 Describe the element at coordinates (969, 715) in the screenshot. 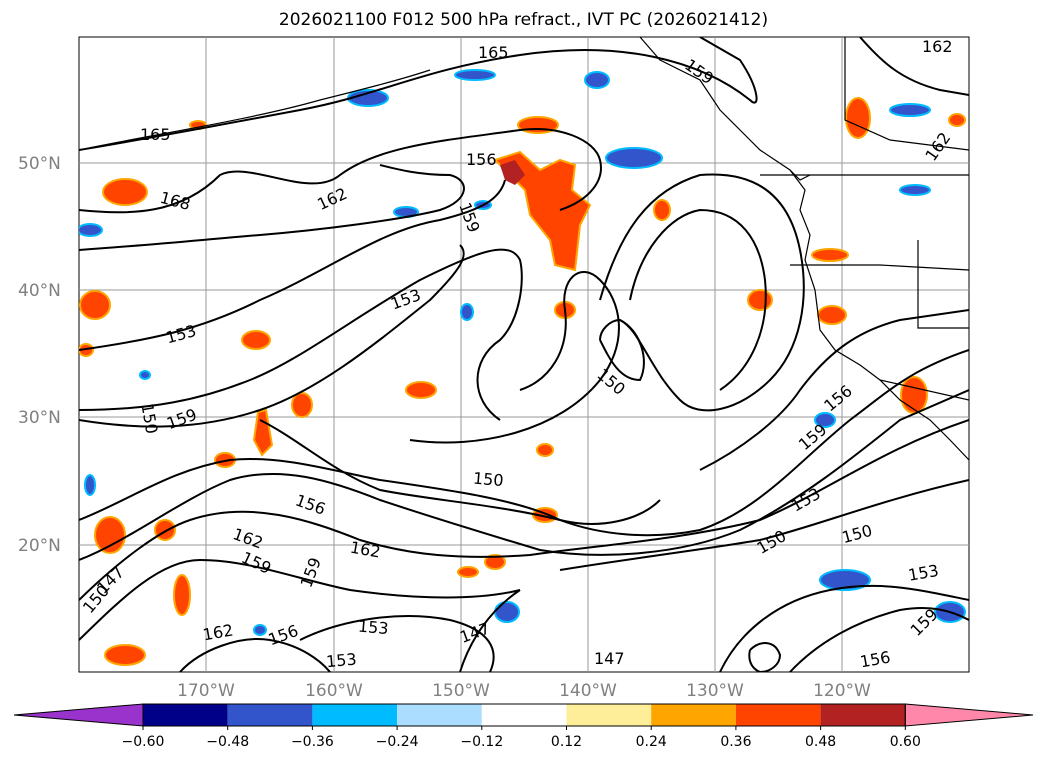

I see `colorbar-extend-high` at that location.